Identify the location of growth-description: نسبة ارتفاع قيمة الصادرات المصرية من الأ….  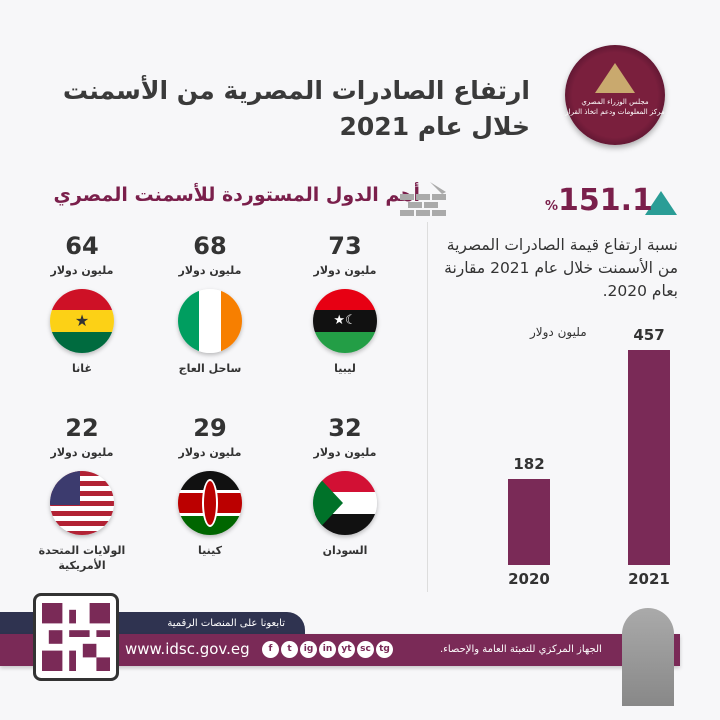
(561, 268).